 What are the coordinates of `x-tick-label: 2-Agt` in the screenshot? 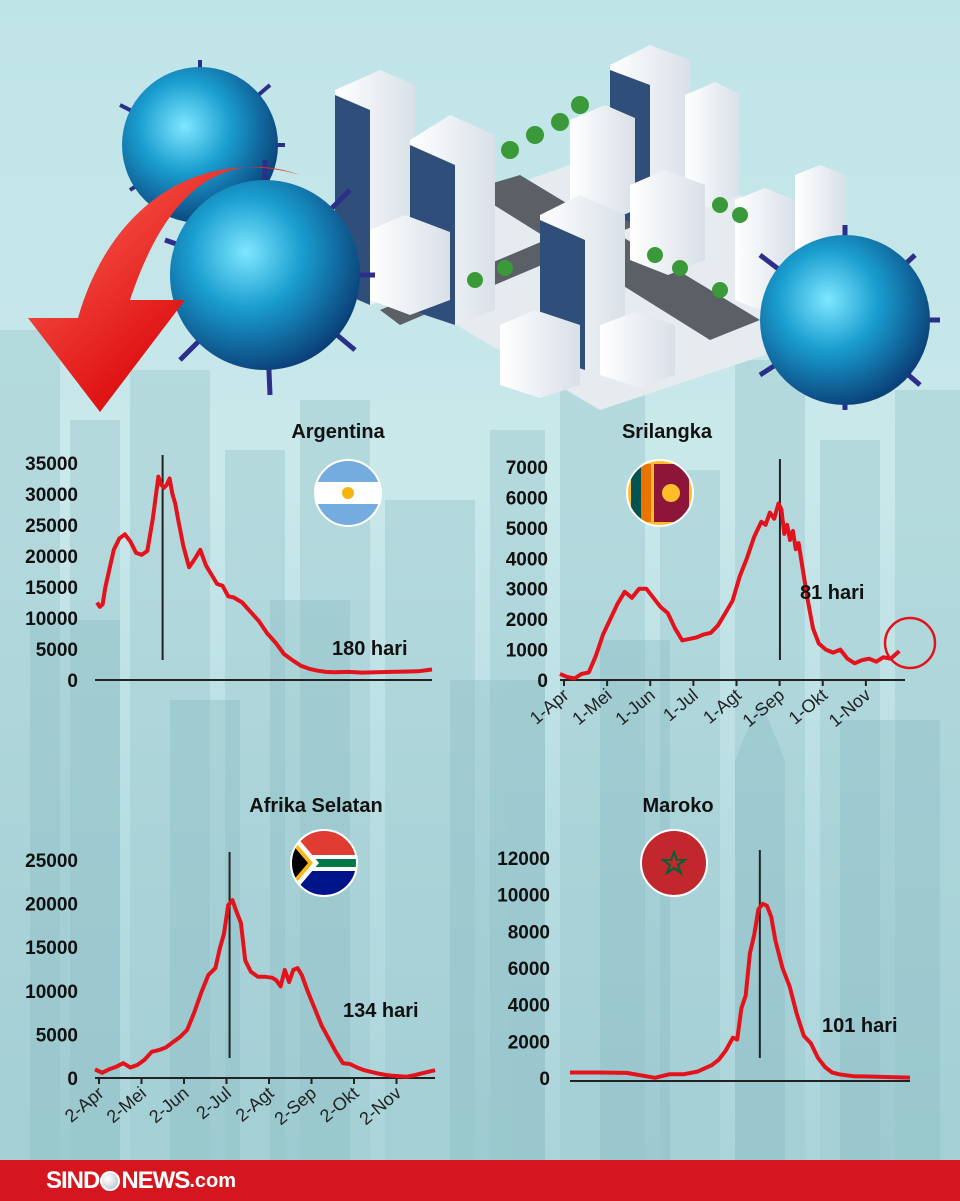 It's located at (255, 1104).